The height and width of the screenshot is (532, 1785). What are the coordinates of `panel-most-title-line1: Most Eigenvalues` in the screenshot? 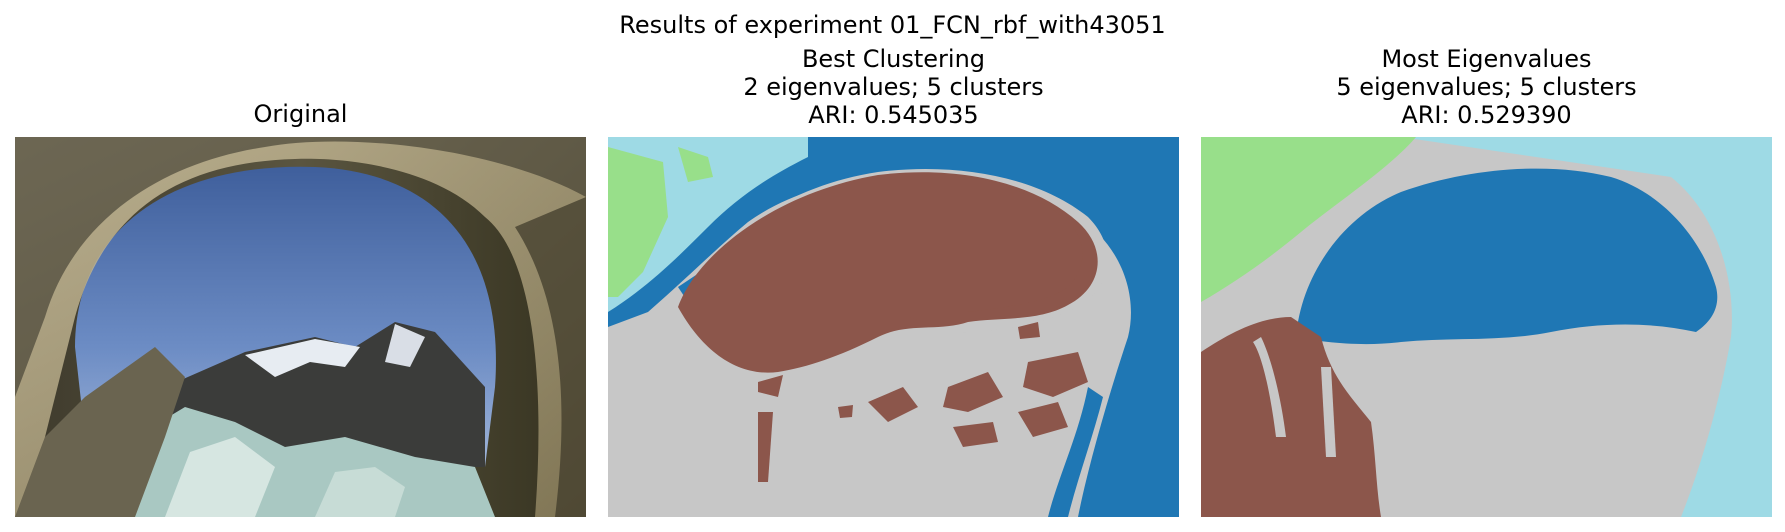 It's located at (1486, 59).